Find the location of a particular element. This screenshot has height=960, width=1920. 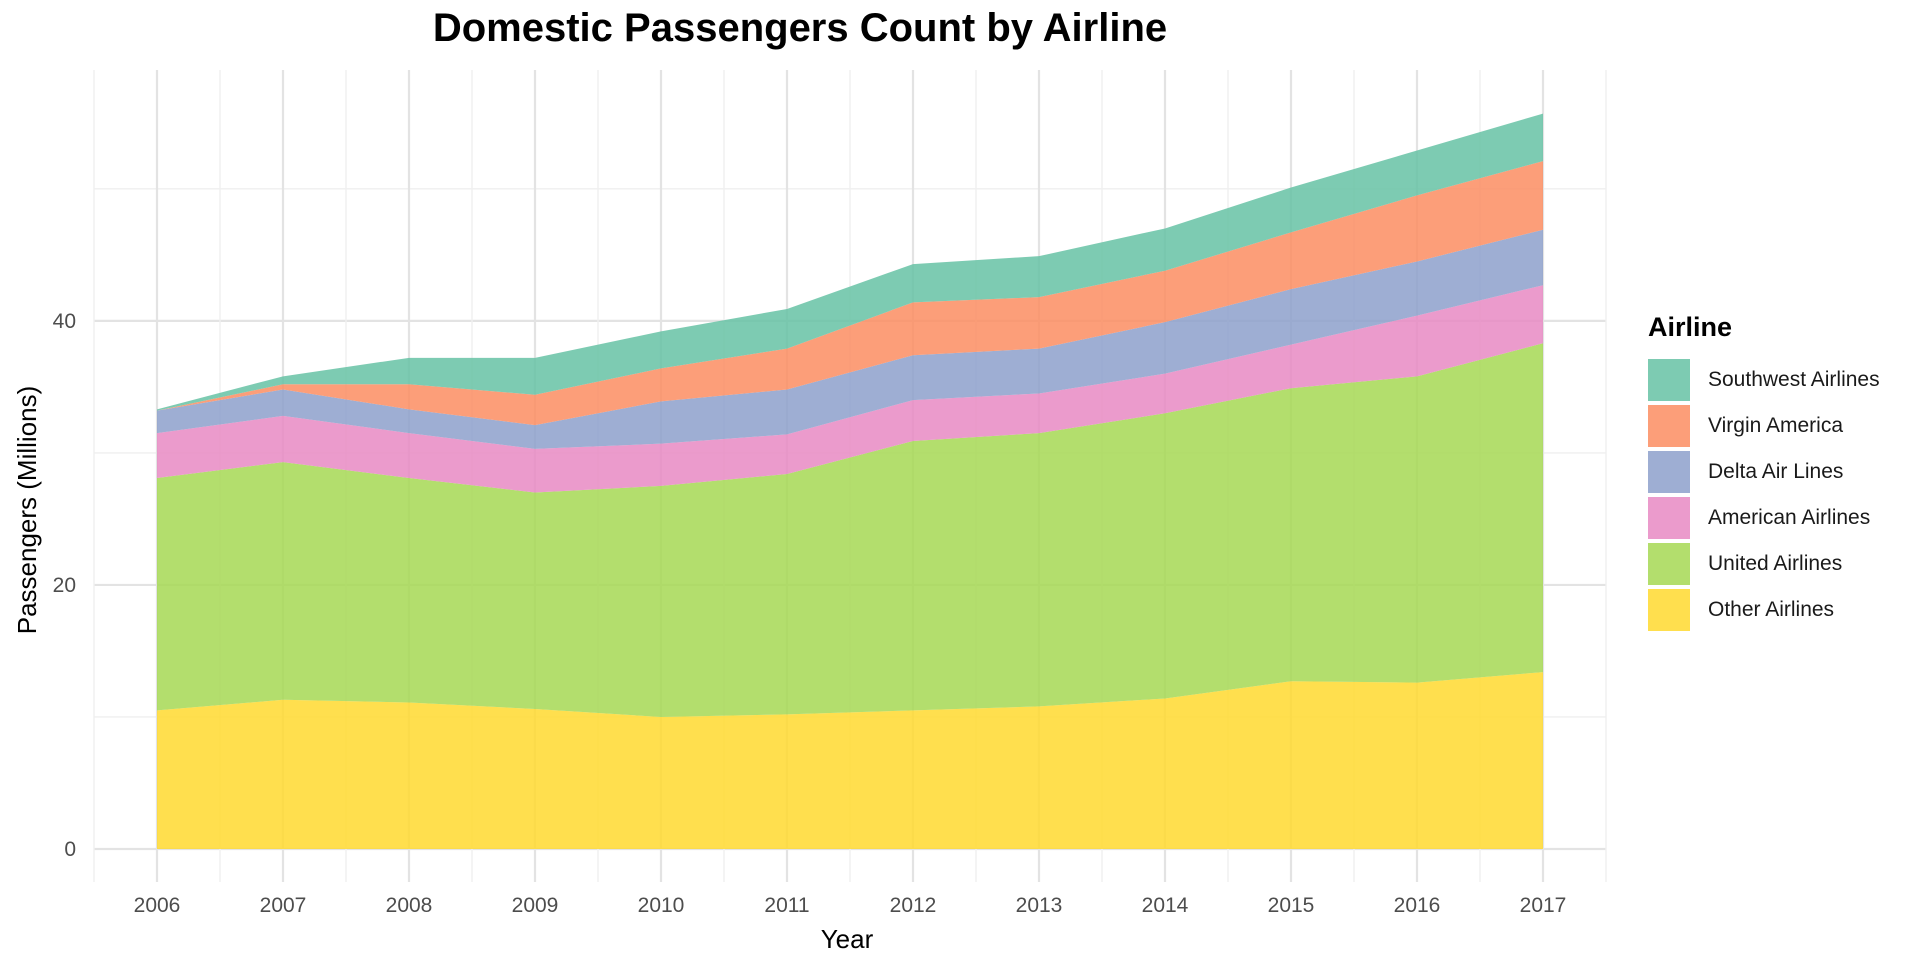

x-tick-label: 2017 is located at coordinates (1543, 905).